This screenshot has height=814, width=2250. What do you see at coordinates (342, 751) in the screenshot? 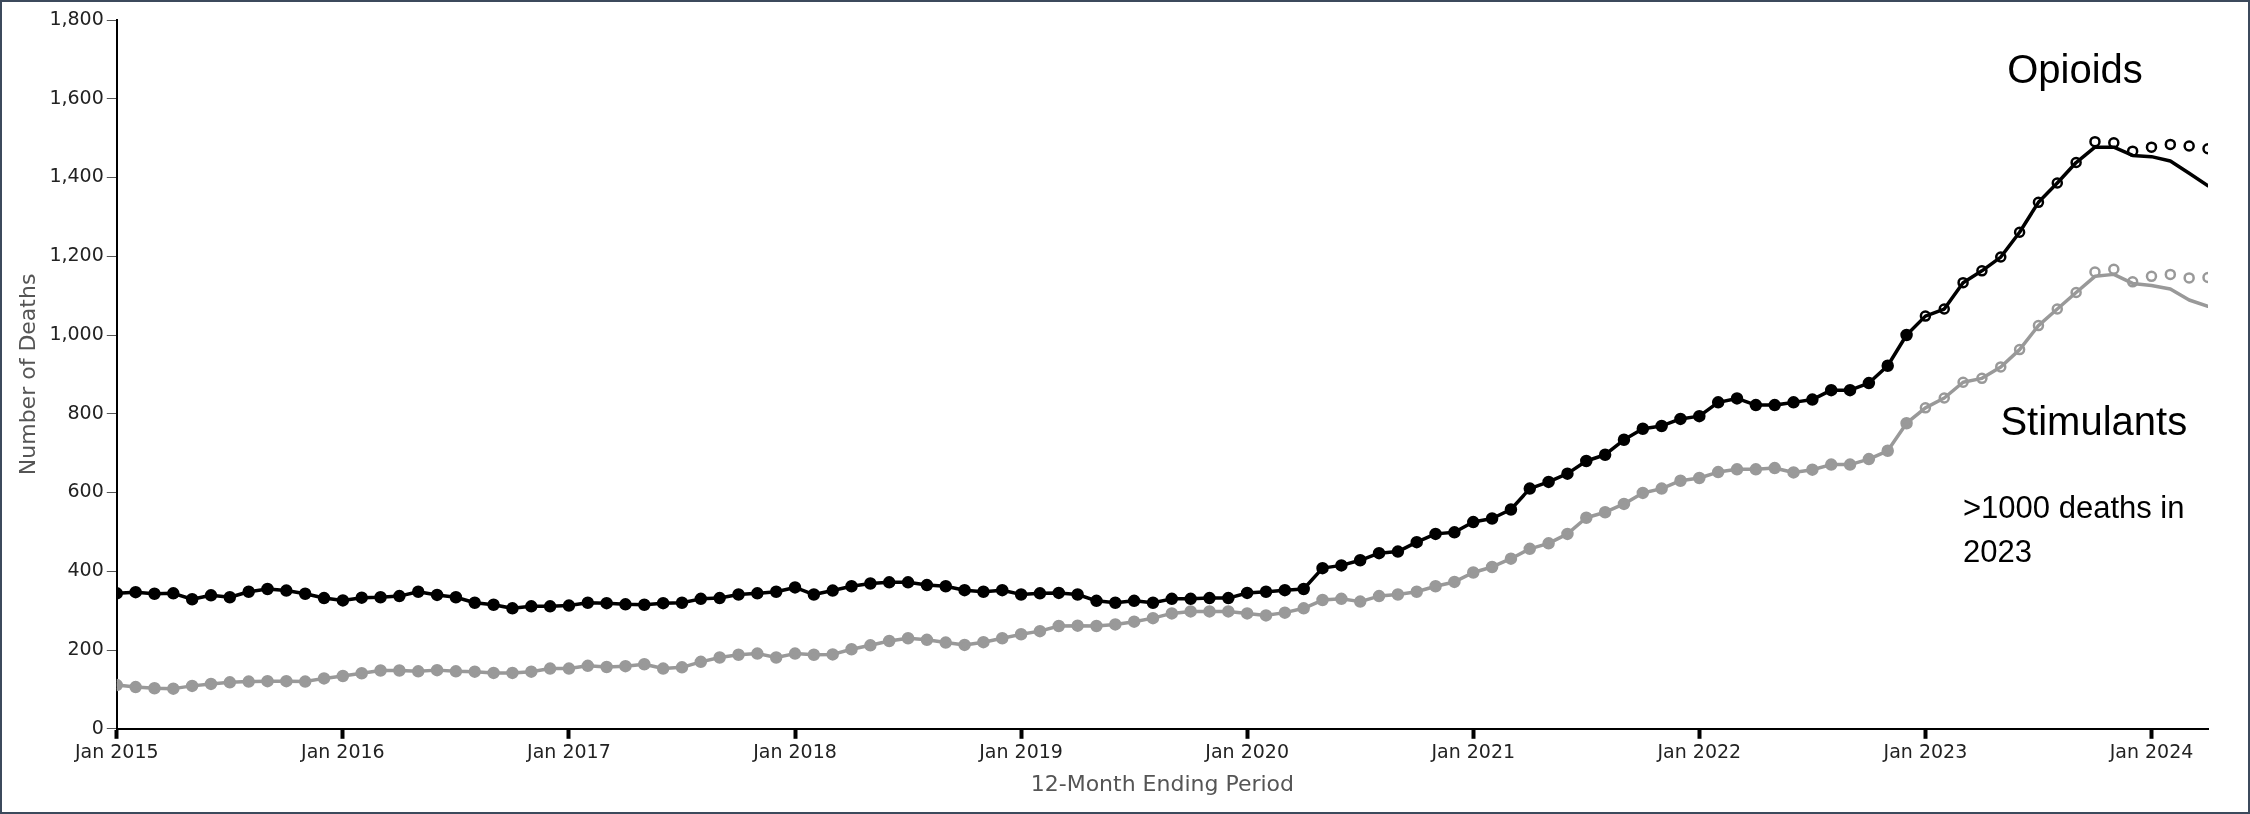
I see `x-tick-label: Jan 2016` at bounding box center [342, 751].